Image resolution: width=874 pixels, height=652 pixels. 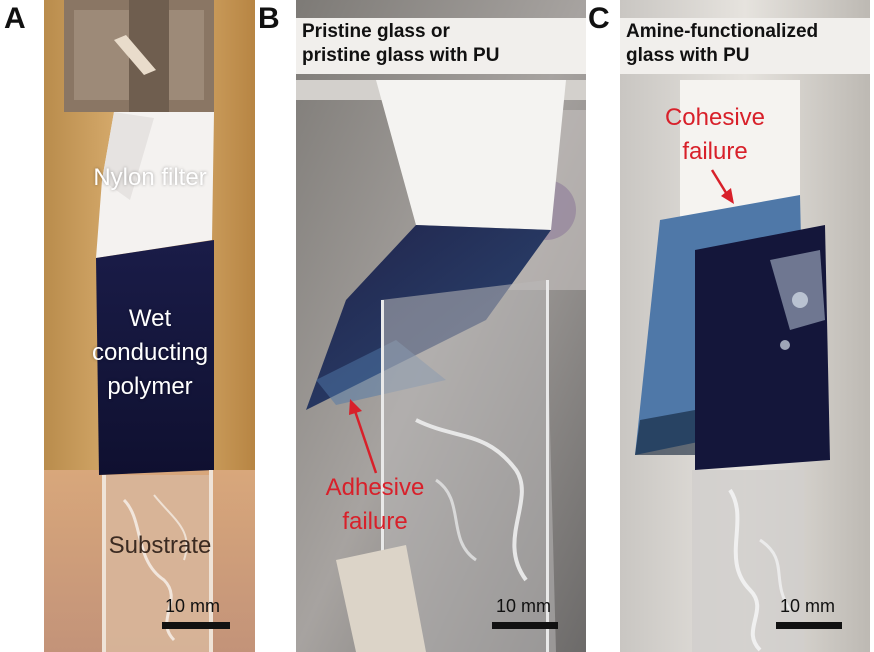 I want to click on panel-c-caption-line2: glass with PU, so click(x=688, y=55).